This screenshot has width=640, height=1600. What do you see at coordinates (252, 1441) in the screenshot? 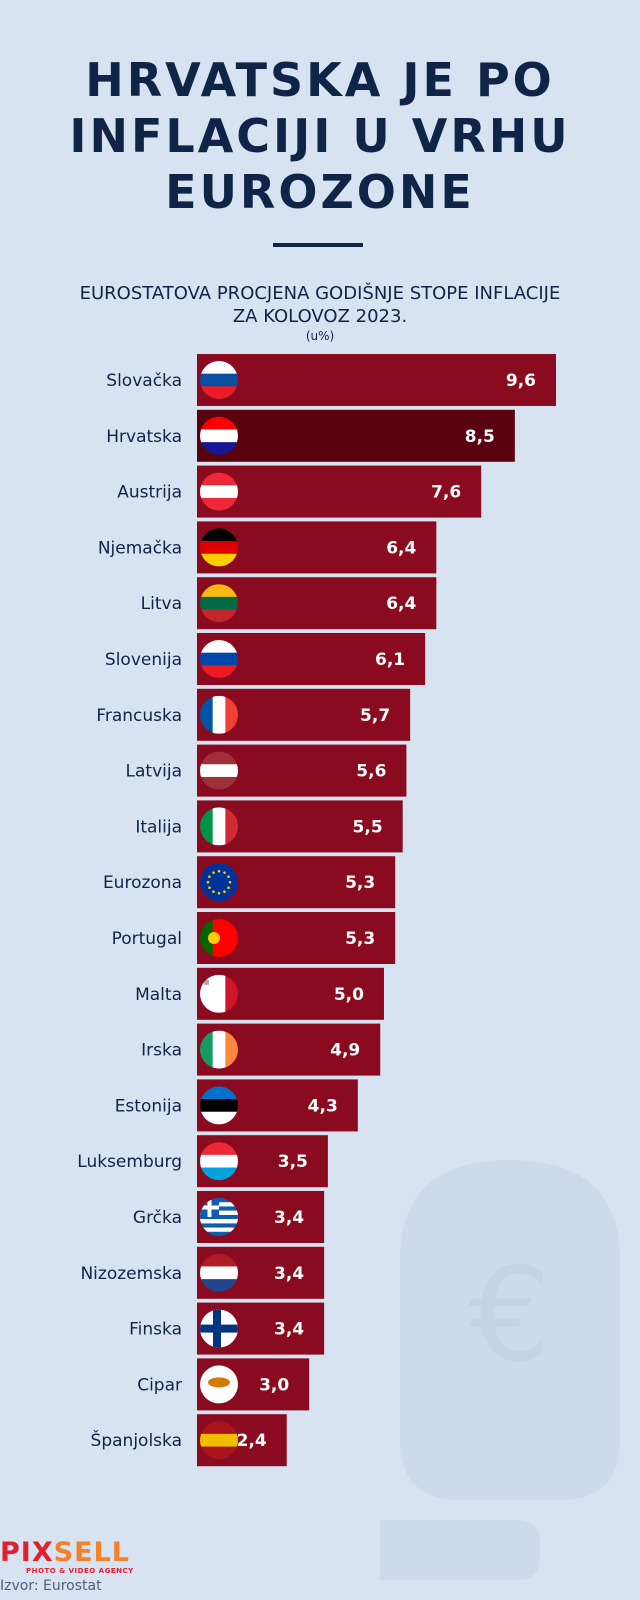
I see `value-label: 2,4` at bounding box center [252, 1441].